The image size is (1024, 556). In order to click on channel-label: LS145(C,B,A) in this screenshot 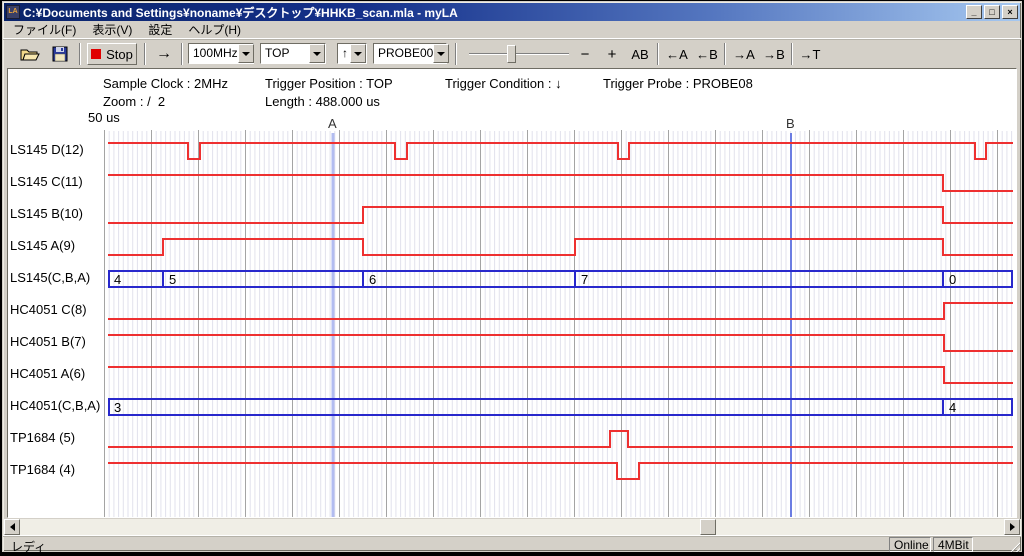, I will do `click(50, 277)`.